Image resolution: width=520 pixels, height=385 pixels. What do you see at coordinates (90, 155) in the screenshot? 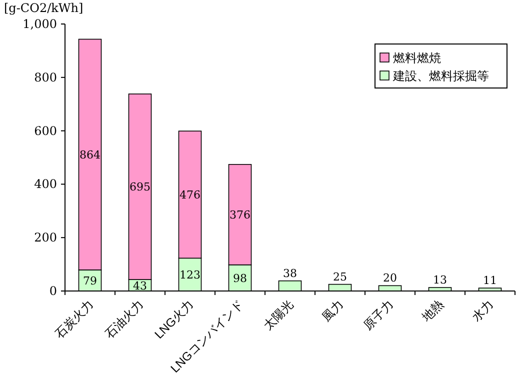
I see `data-label: 864` at bounding box center [90, 155].